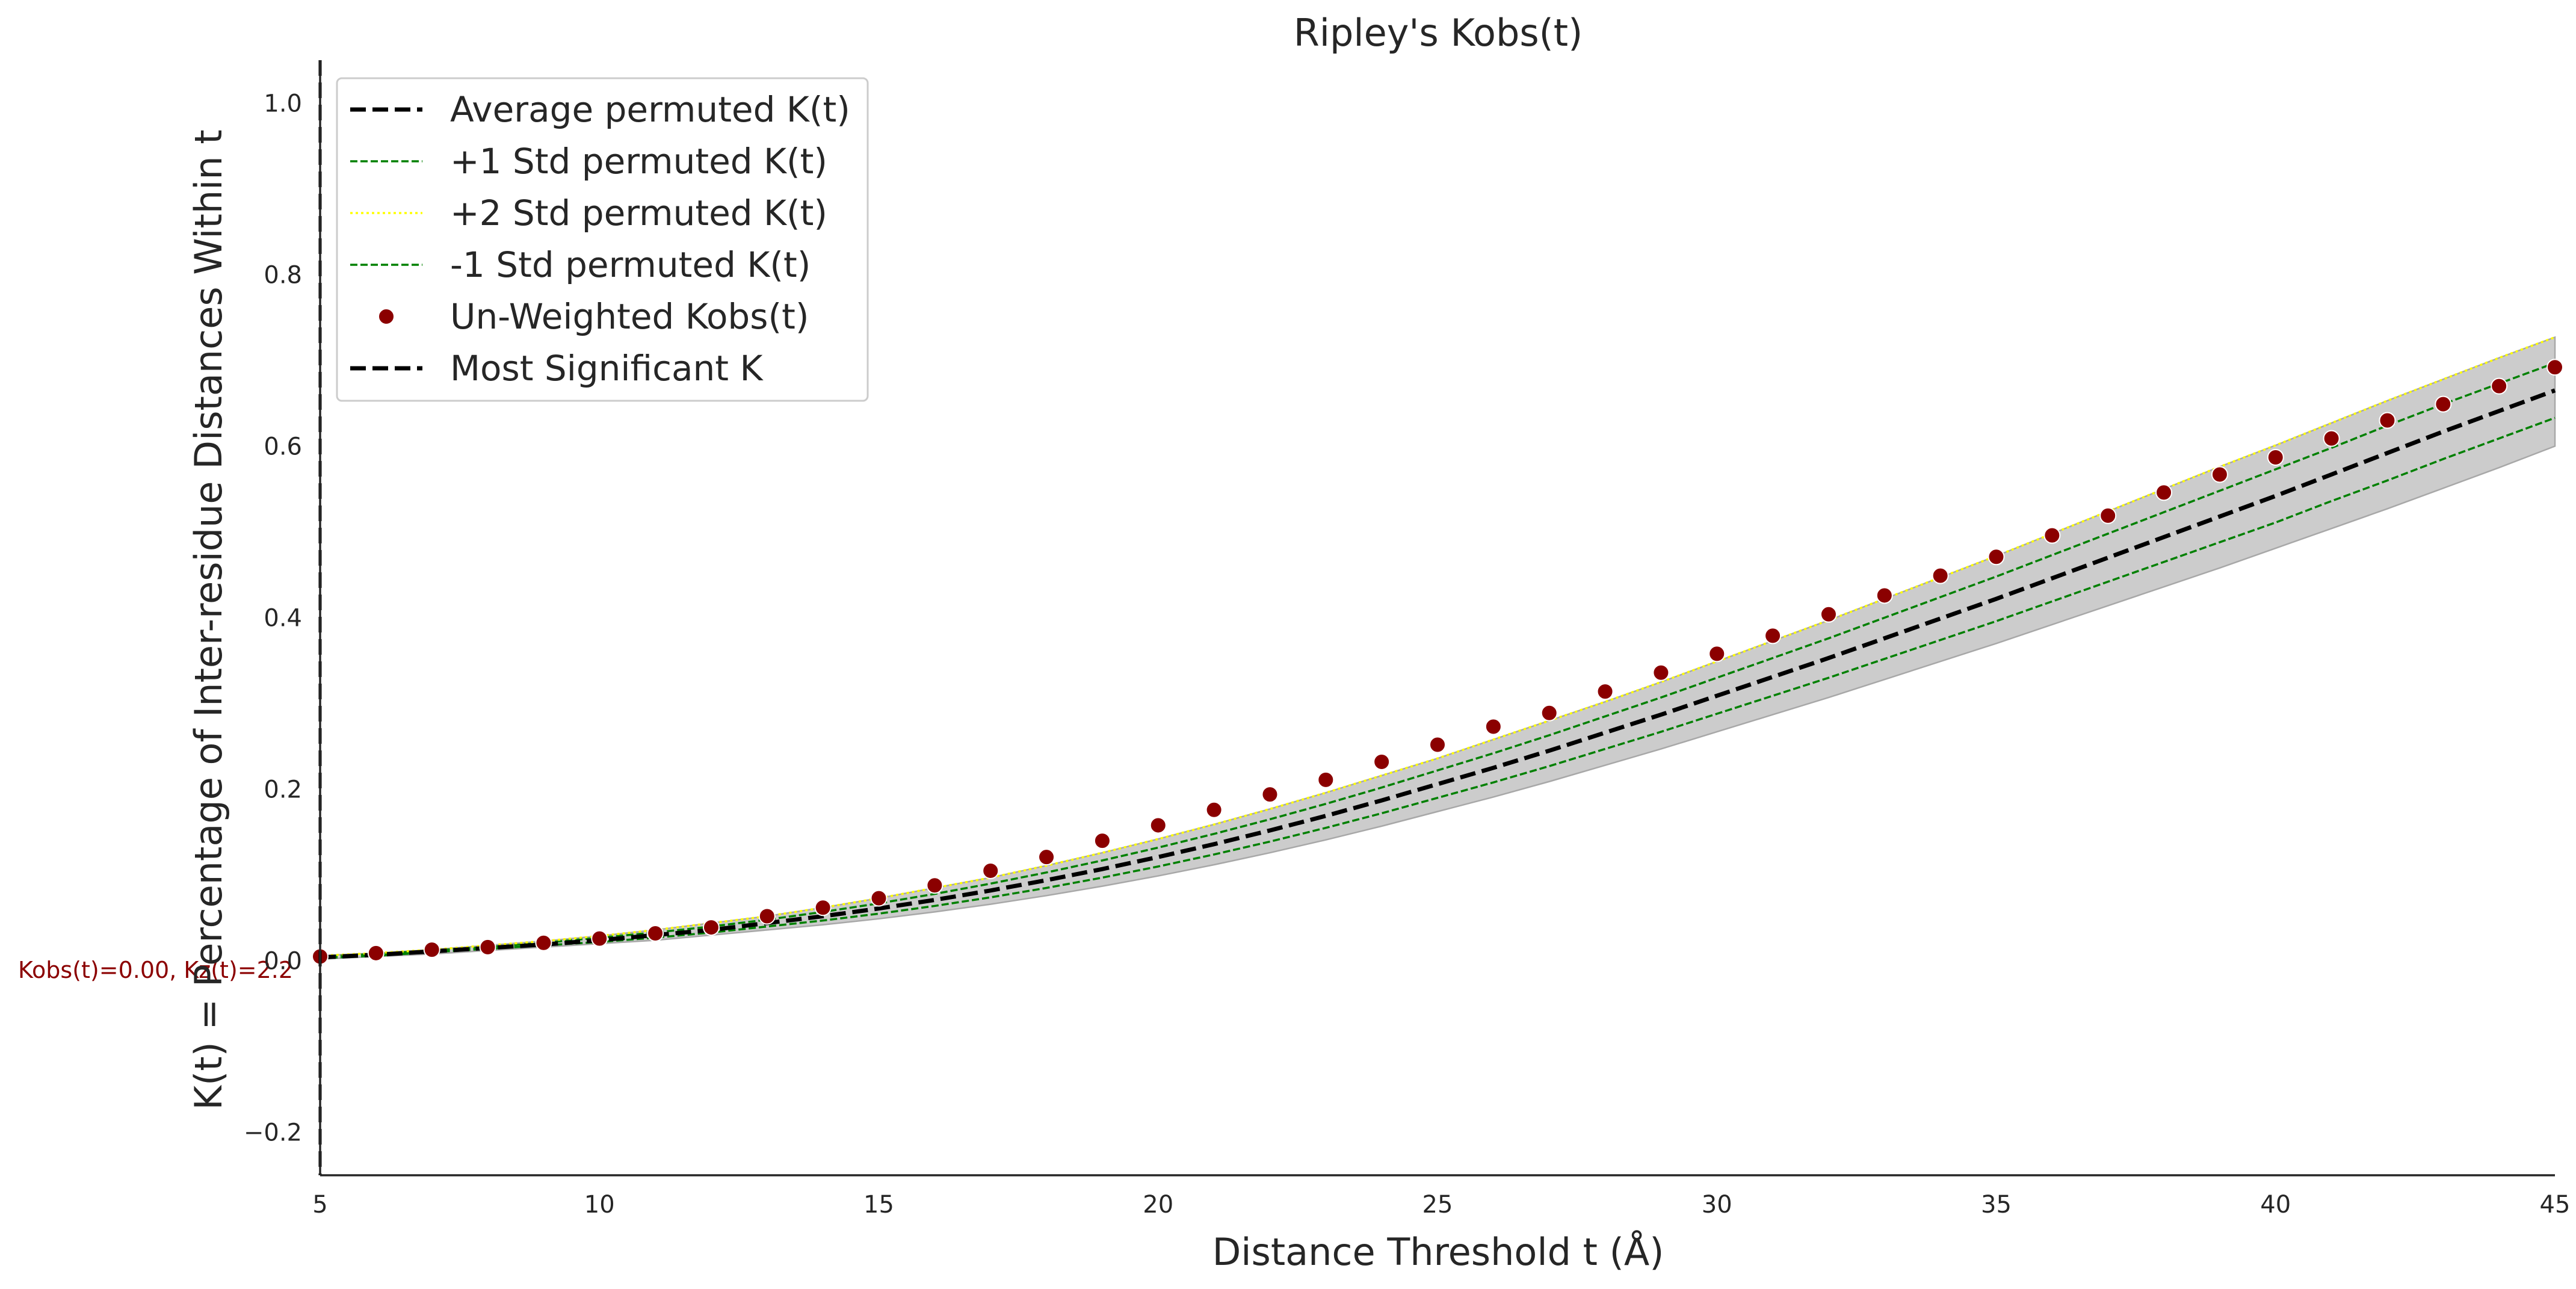 The height and width of the screenshot is (1289, 2576). Describe the element at coordinates (2555, 1205) in the screenshot. I see `x-tick-label: 45` at that location.